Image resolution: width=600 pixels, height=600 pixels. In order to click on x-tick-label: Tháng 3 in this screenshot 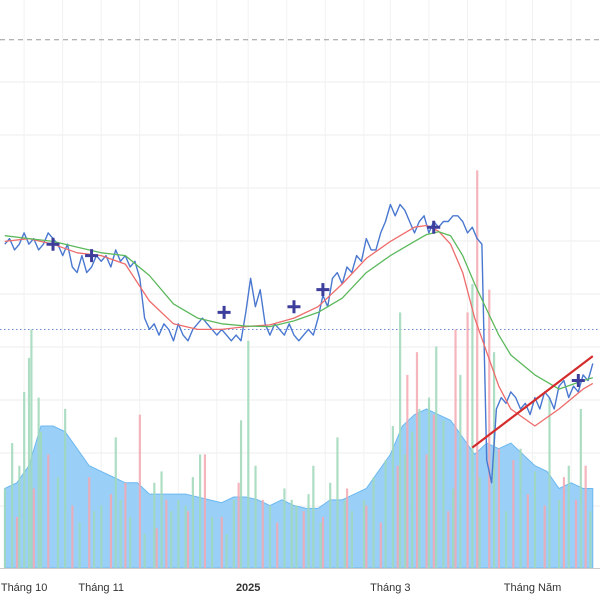, I will do `click(390, 588)`.